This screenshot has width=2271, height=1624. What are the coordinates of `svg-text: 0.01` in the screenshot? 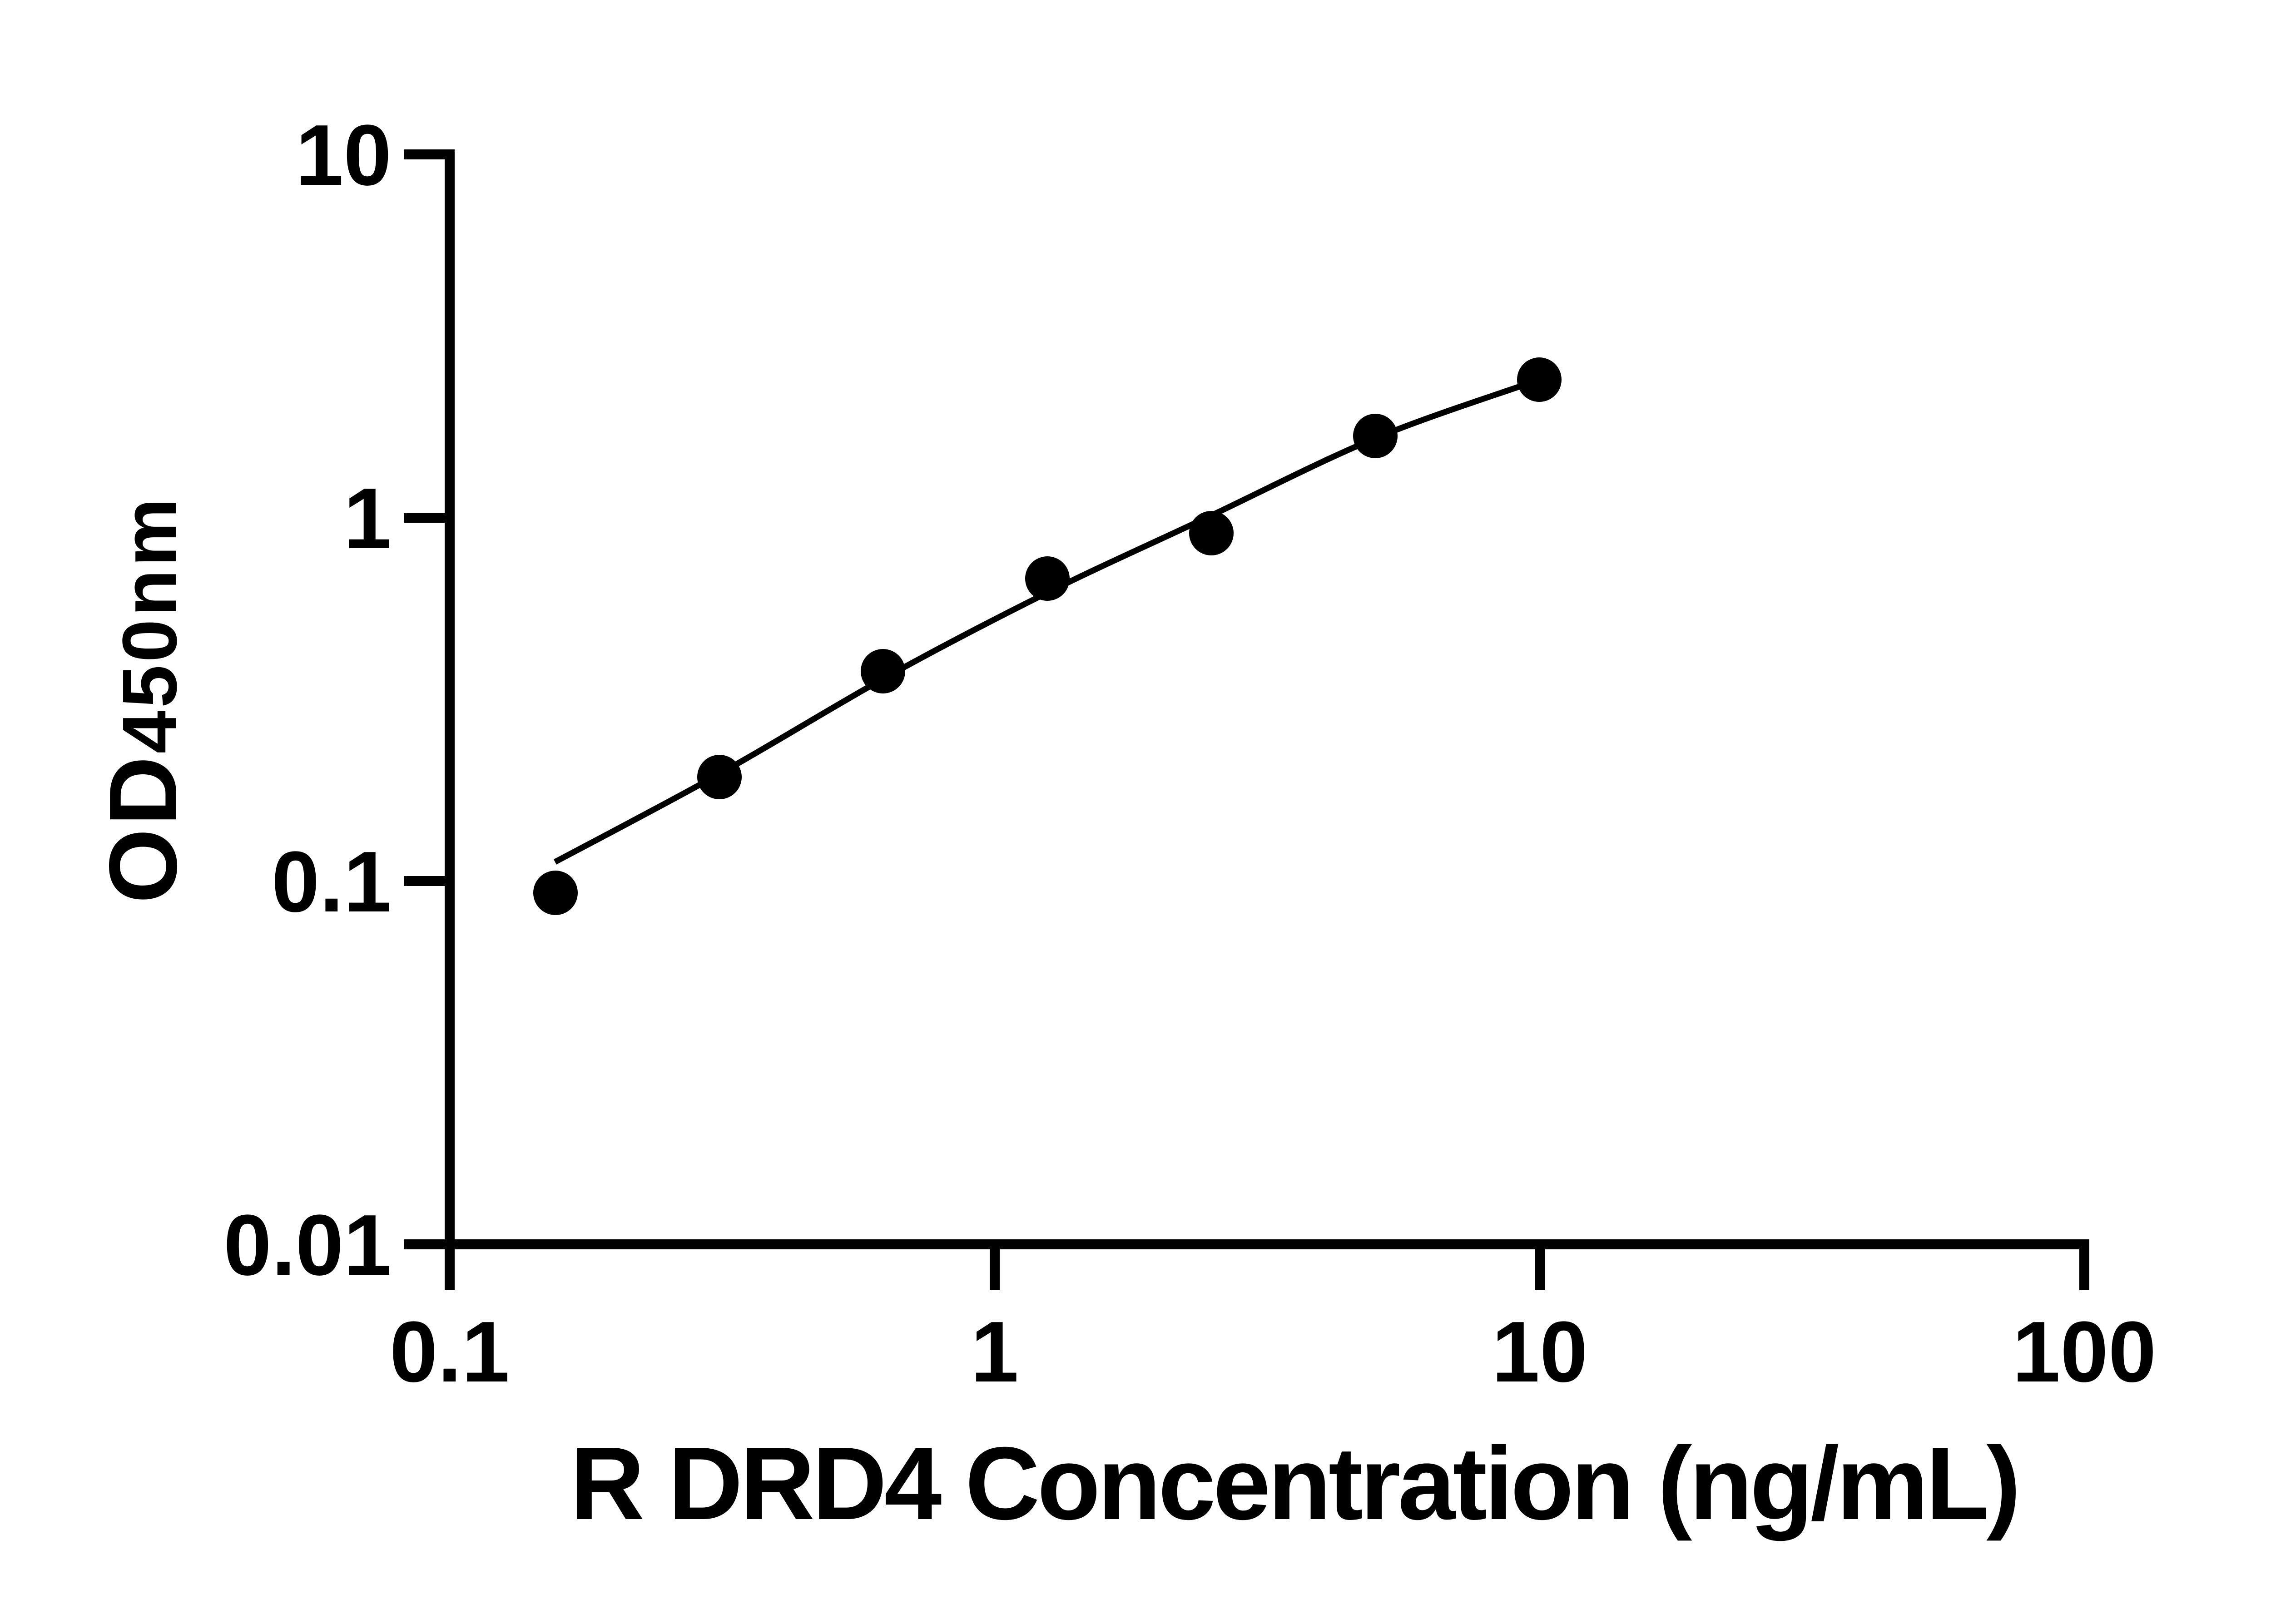 It's located at (307, 1245).